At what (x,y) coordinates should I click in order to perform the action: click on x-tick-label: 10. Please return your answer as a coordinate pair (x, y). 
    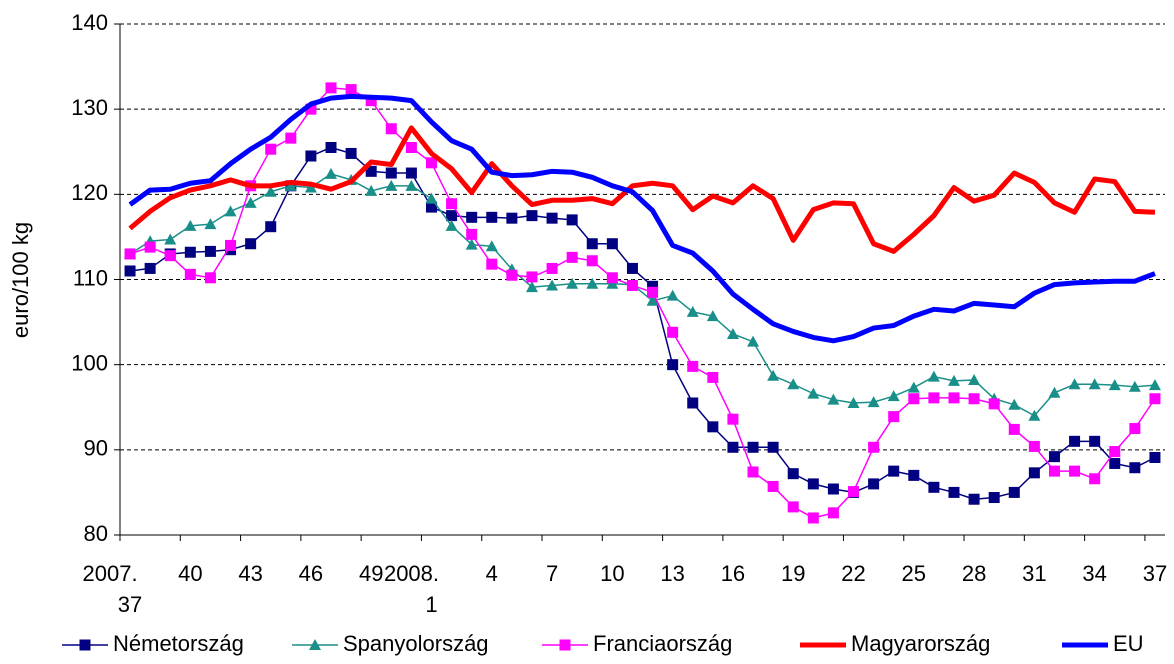
    Looking at the image, I should click on (612, 573).